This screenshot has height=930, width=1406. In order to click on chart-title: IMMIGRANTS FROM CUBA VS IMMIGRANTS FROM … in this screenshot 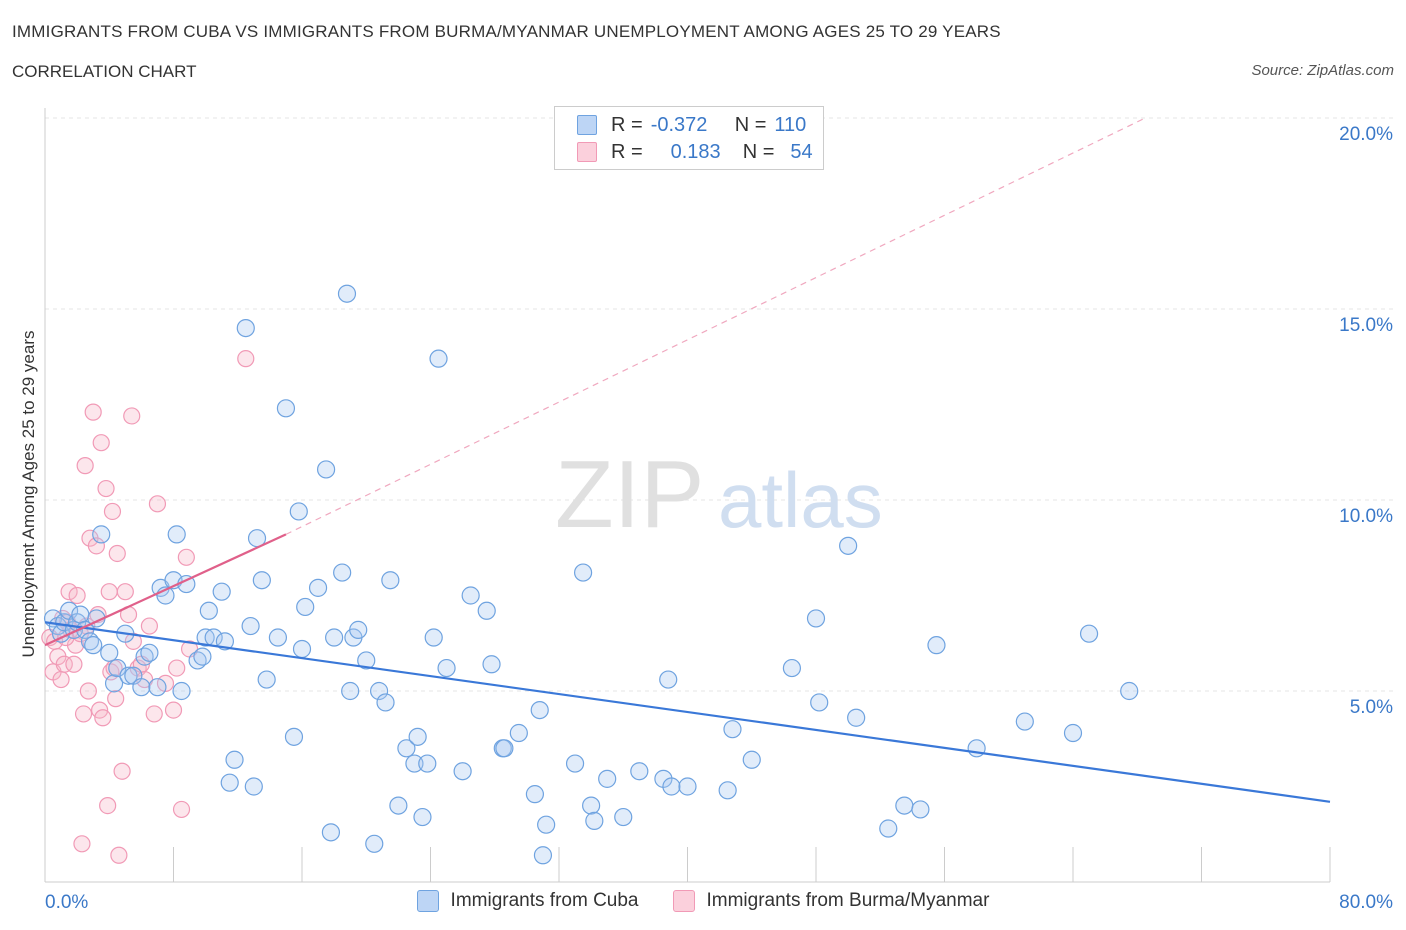, I will do `click(506, 31)`.